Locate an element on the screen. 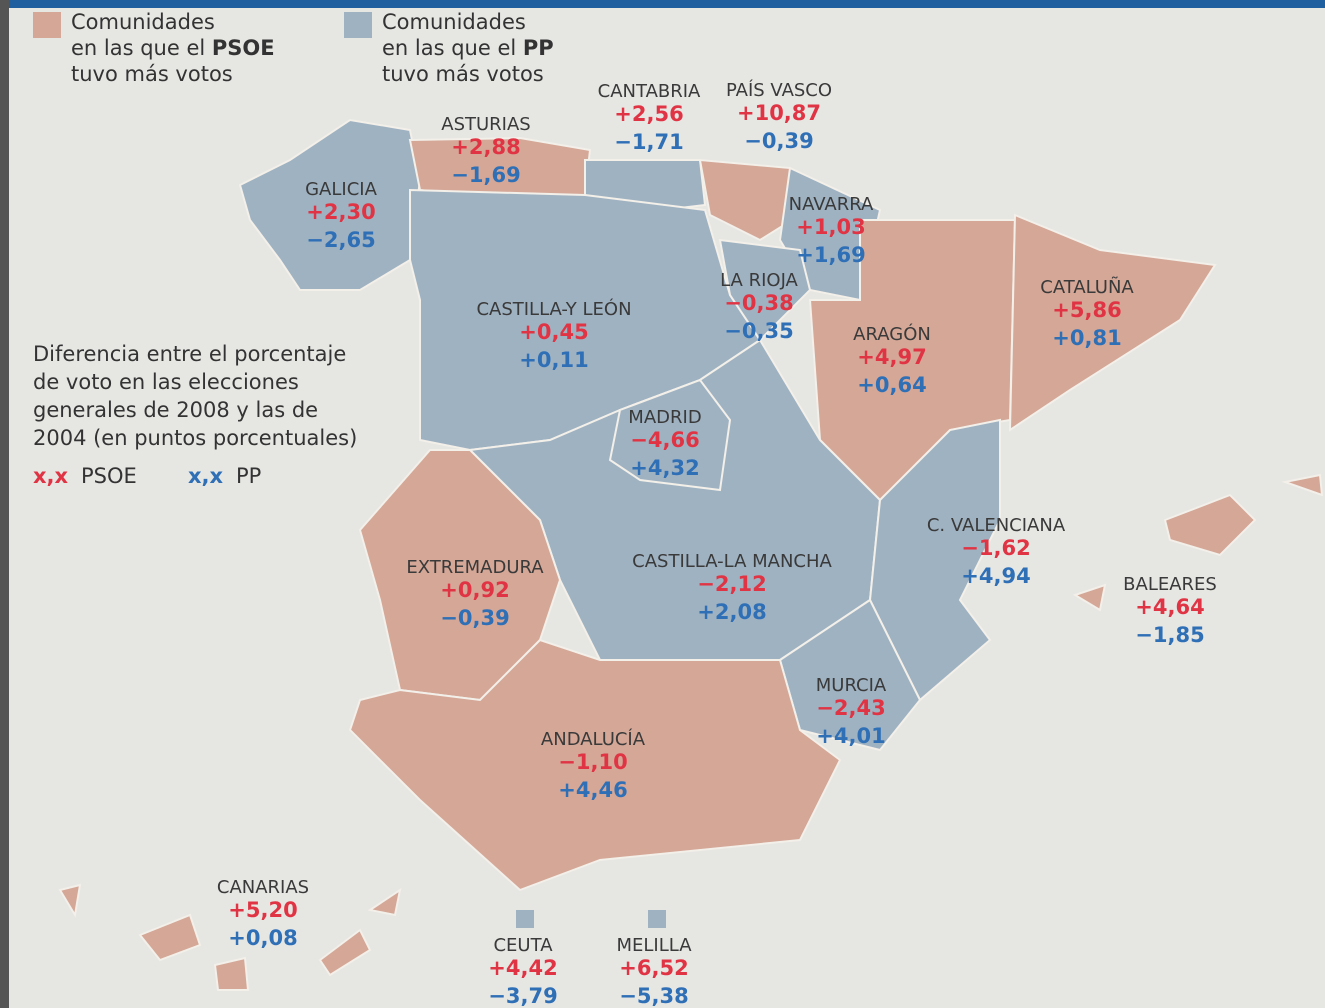 This screenshot has height=1008, width=1325. pp-value: −0,35 is located at coordinates (758, 331).